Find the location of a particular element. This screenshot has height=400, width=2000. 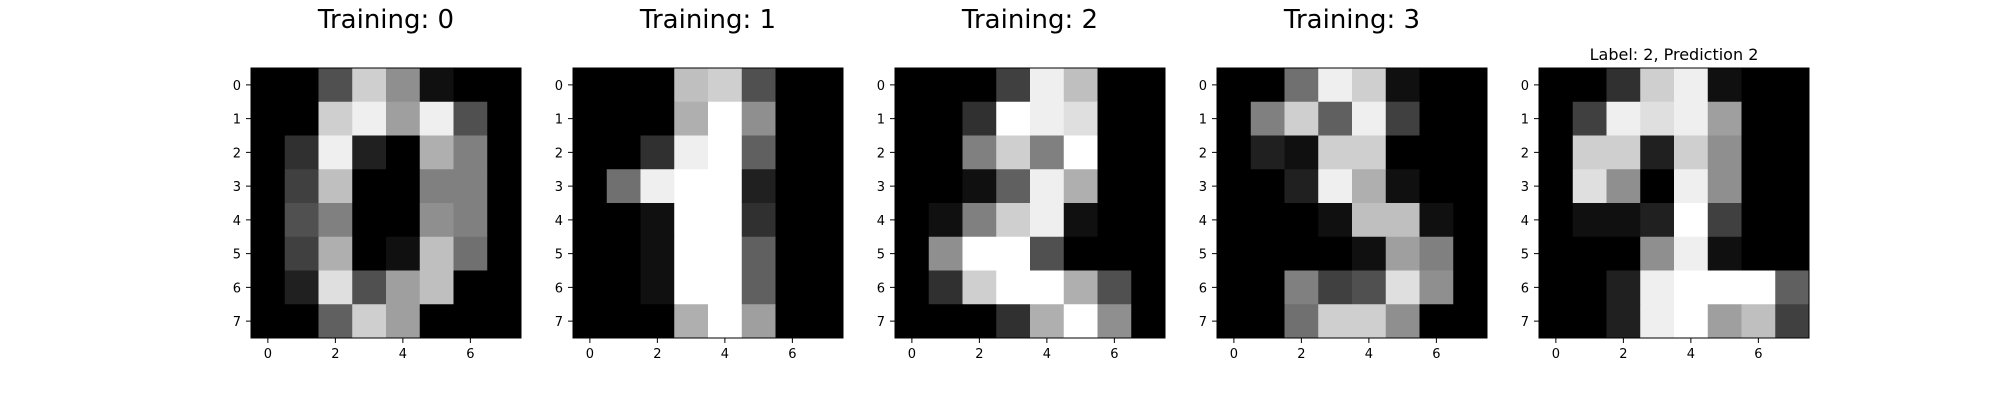

y-tick-label: 1 is located at coordinates (881, 120).